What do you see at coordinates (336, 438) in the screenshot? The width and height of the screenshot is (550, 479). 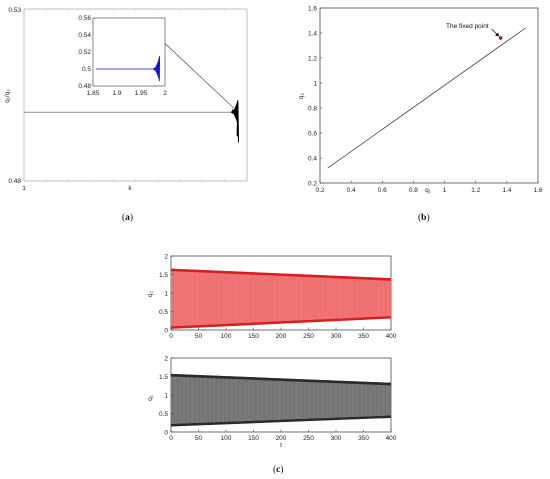 I see `chart-c-bottom-xtick-label: 300` at bounding box center [336, 438].